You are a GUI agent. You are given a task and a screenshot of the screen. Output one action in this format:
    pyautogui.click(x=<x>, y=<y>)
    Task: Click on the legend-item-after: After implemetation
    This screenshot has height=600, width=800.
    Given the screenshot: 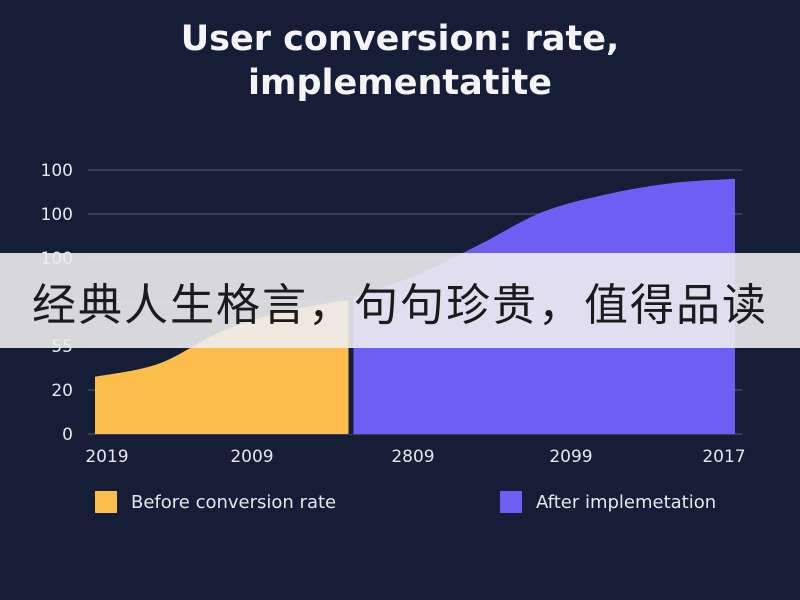 What is the action you would take?
    pyautogui.click(x=608, y=502)
    